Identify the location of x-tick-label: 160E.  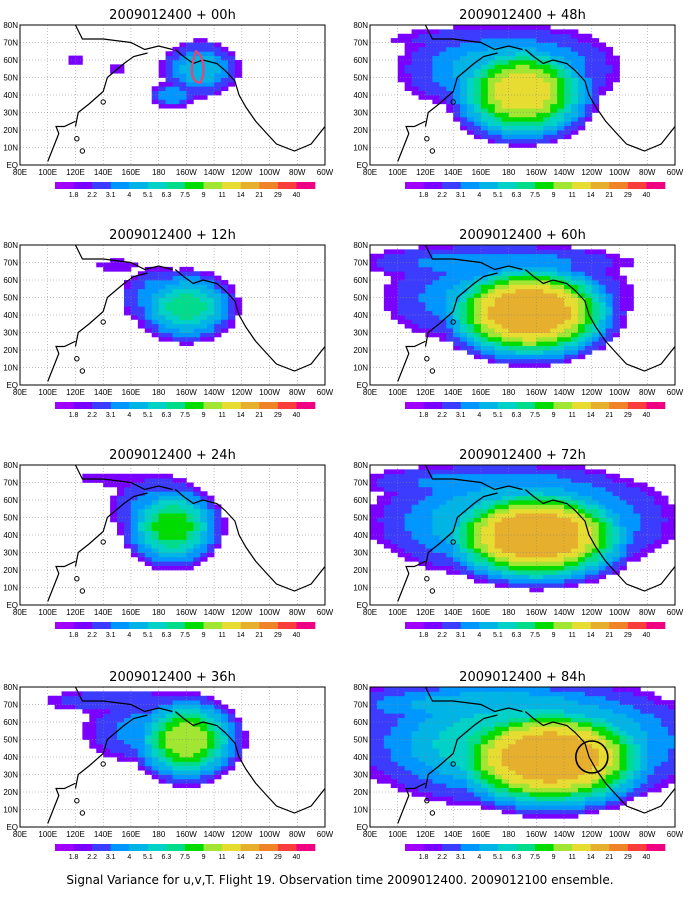
(131, 392).